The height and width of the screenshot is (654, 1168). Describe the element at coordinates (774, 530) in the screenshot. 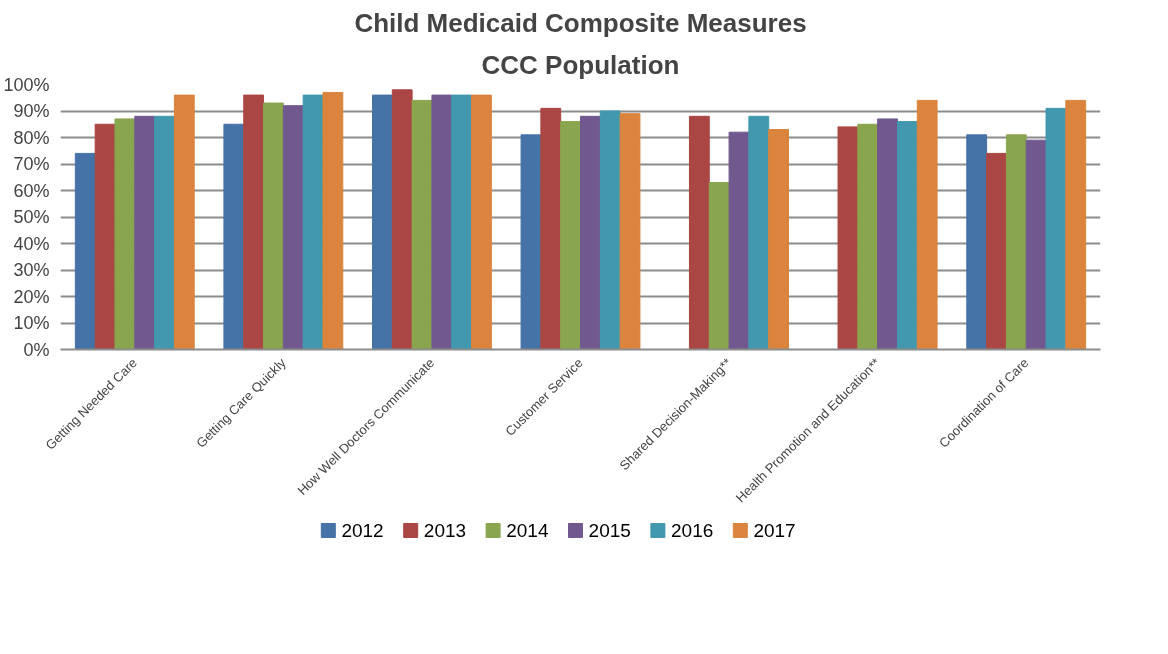

I see `legend-label: 2017` at that location.